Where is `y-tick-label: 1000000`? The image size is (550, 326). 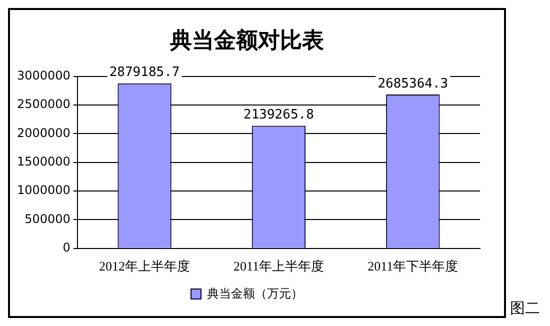 y-tick-label: 1000000 is located at coordinates (43, 190).